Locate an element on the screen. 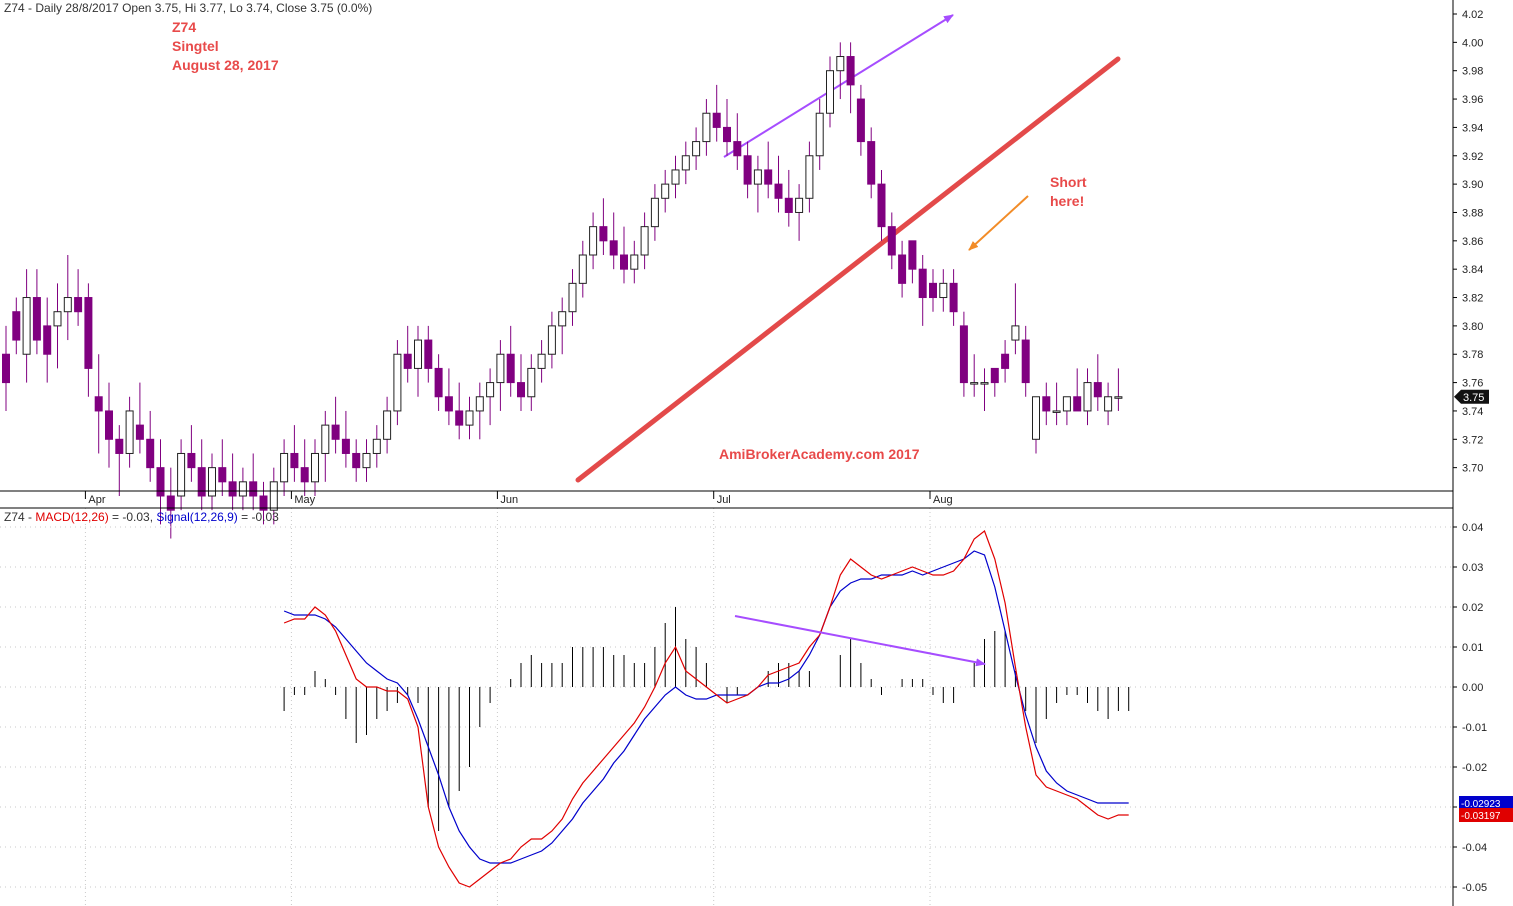 The width and height of the screenshot is (1513, 906). price-divergence-arrow is located at coordinates (838, 86).